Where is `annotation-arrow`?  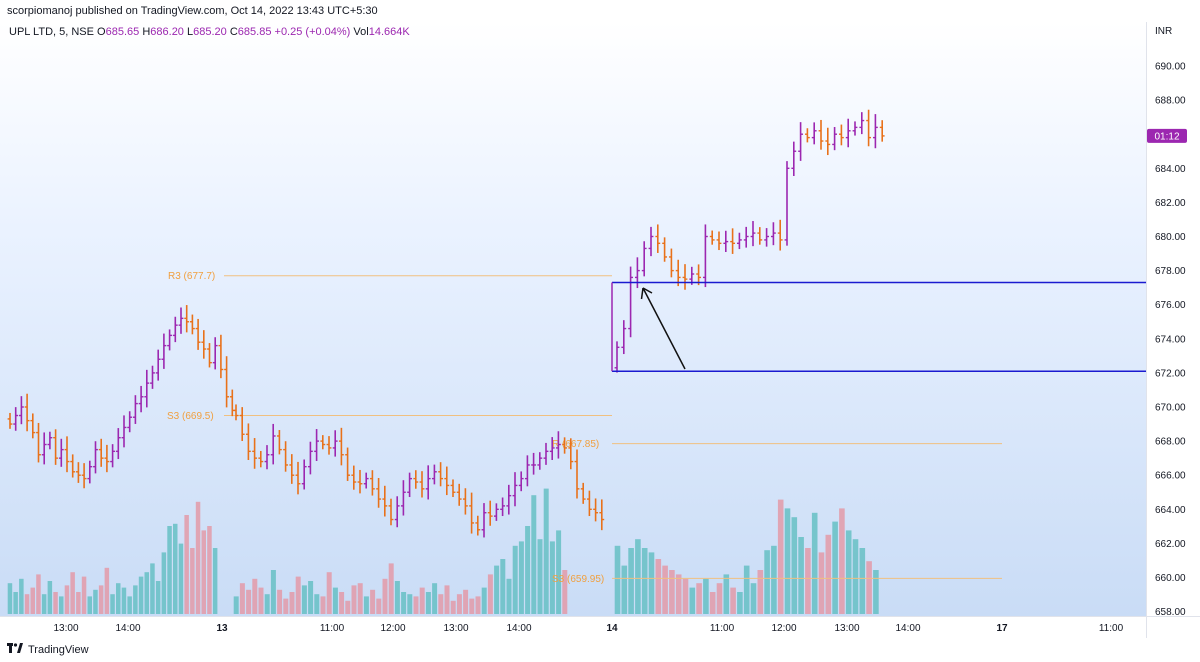
annotation-arrow is located at coordinates (663, 328).